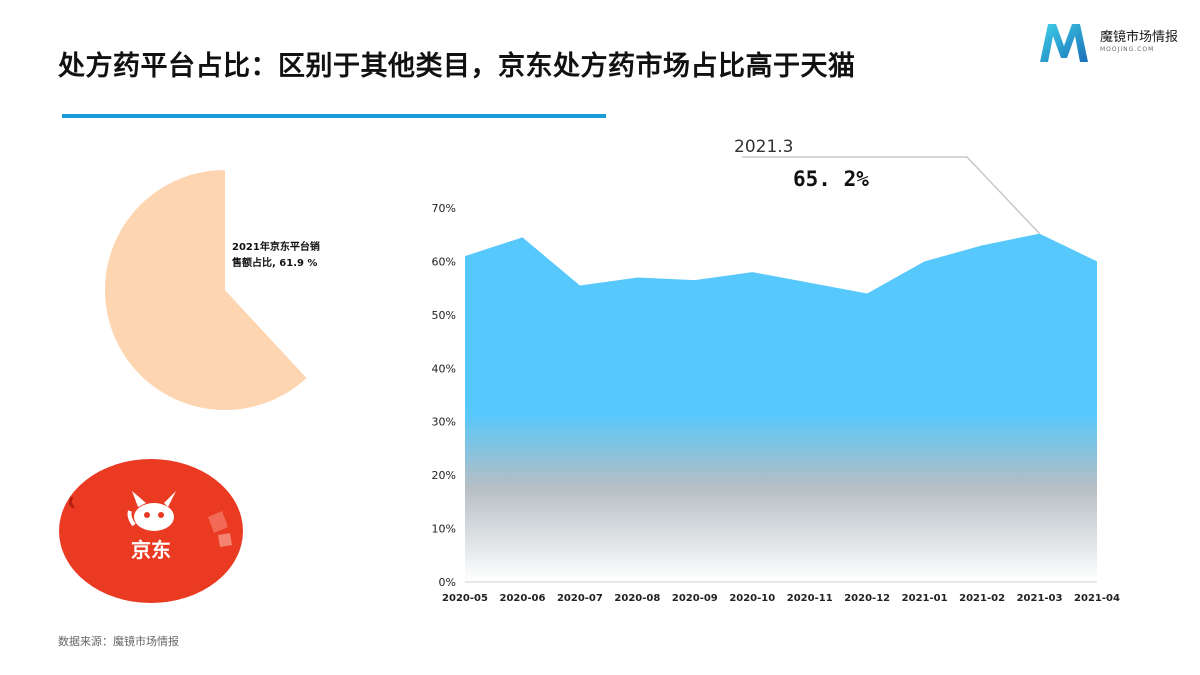  I want to click on x-tick-label: 2021-03, so click(1040, 598).